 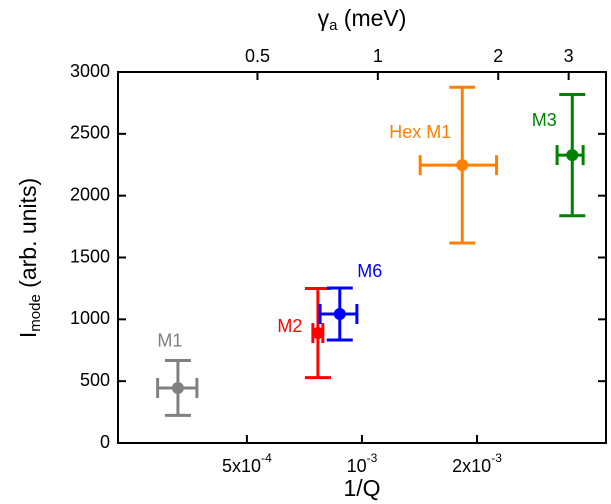 I want to click on x-tick-label: 5x10⁻⁴, so click(x=247, y=463).